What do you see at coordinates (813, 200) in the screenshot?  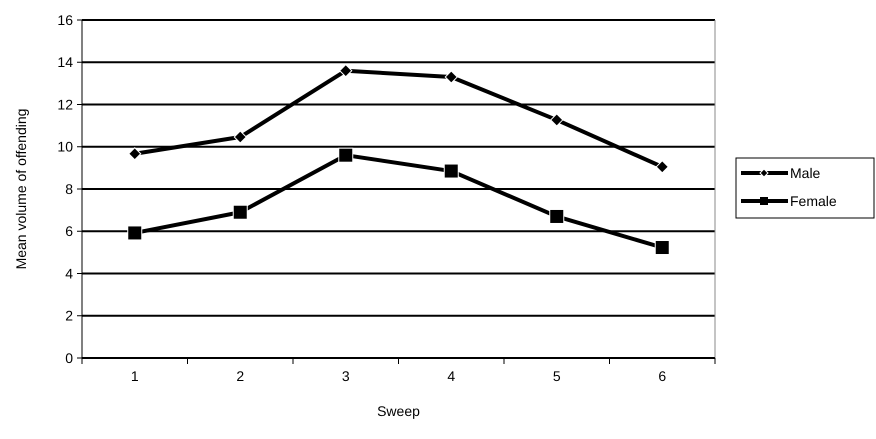 I see `legend-label: Female` at bounding box center [813, 200].